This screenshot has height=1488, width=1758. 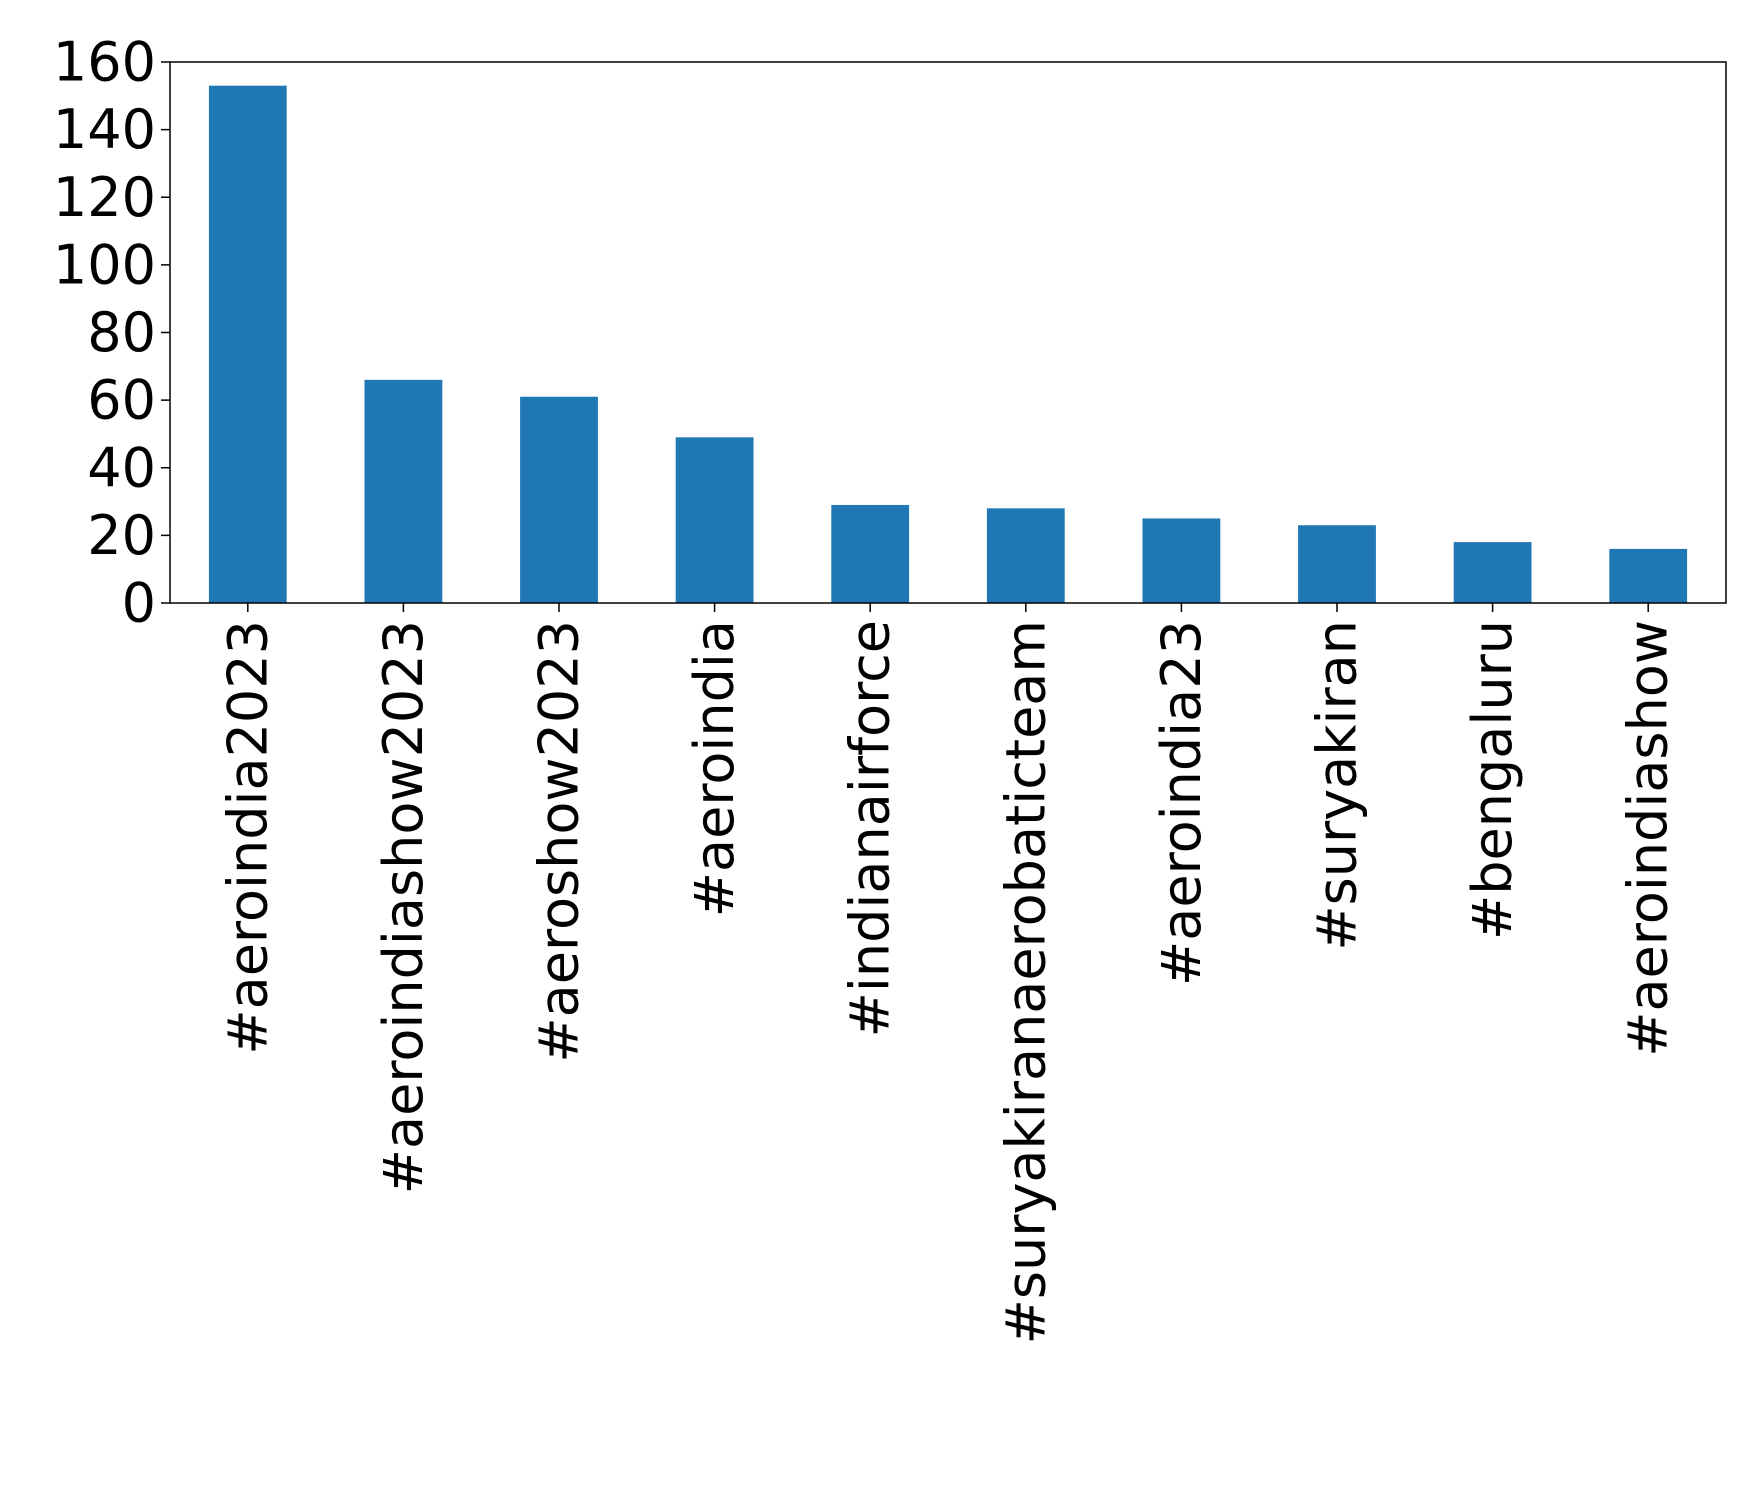 What do you see at coordinates (104, 129) in the screenshot?
I see `y-tick-label: 140` at bounding box center [104, 129].